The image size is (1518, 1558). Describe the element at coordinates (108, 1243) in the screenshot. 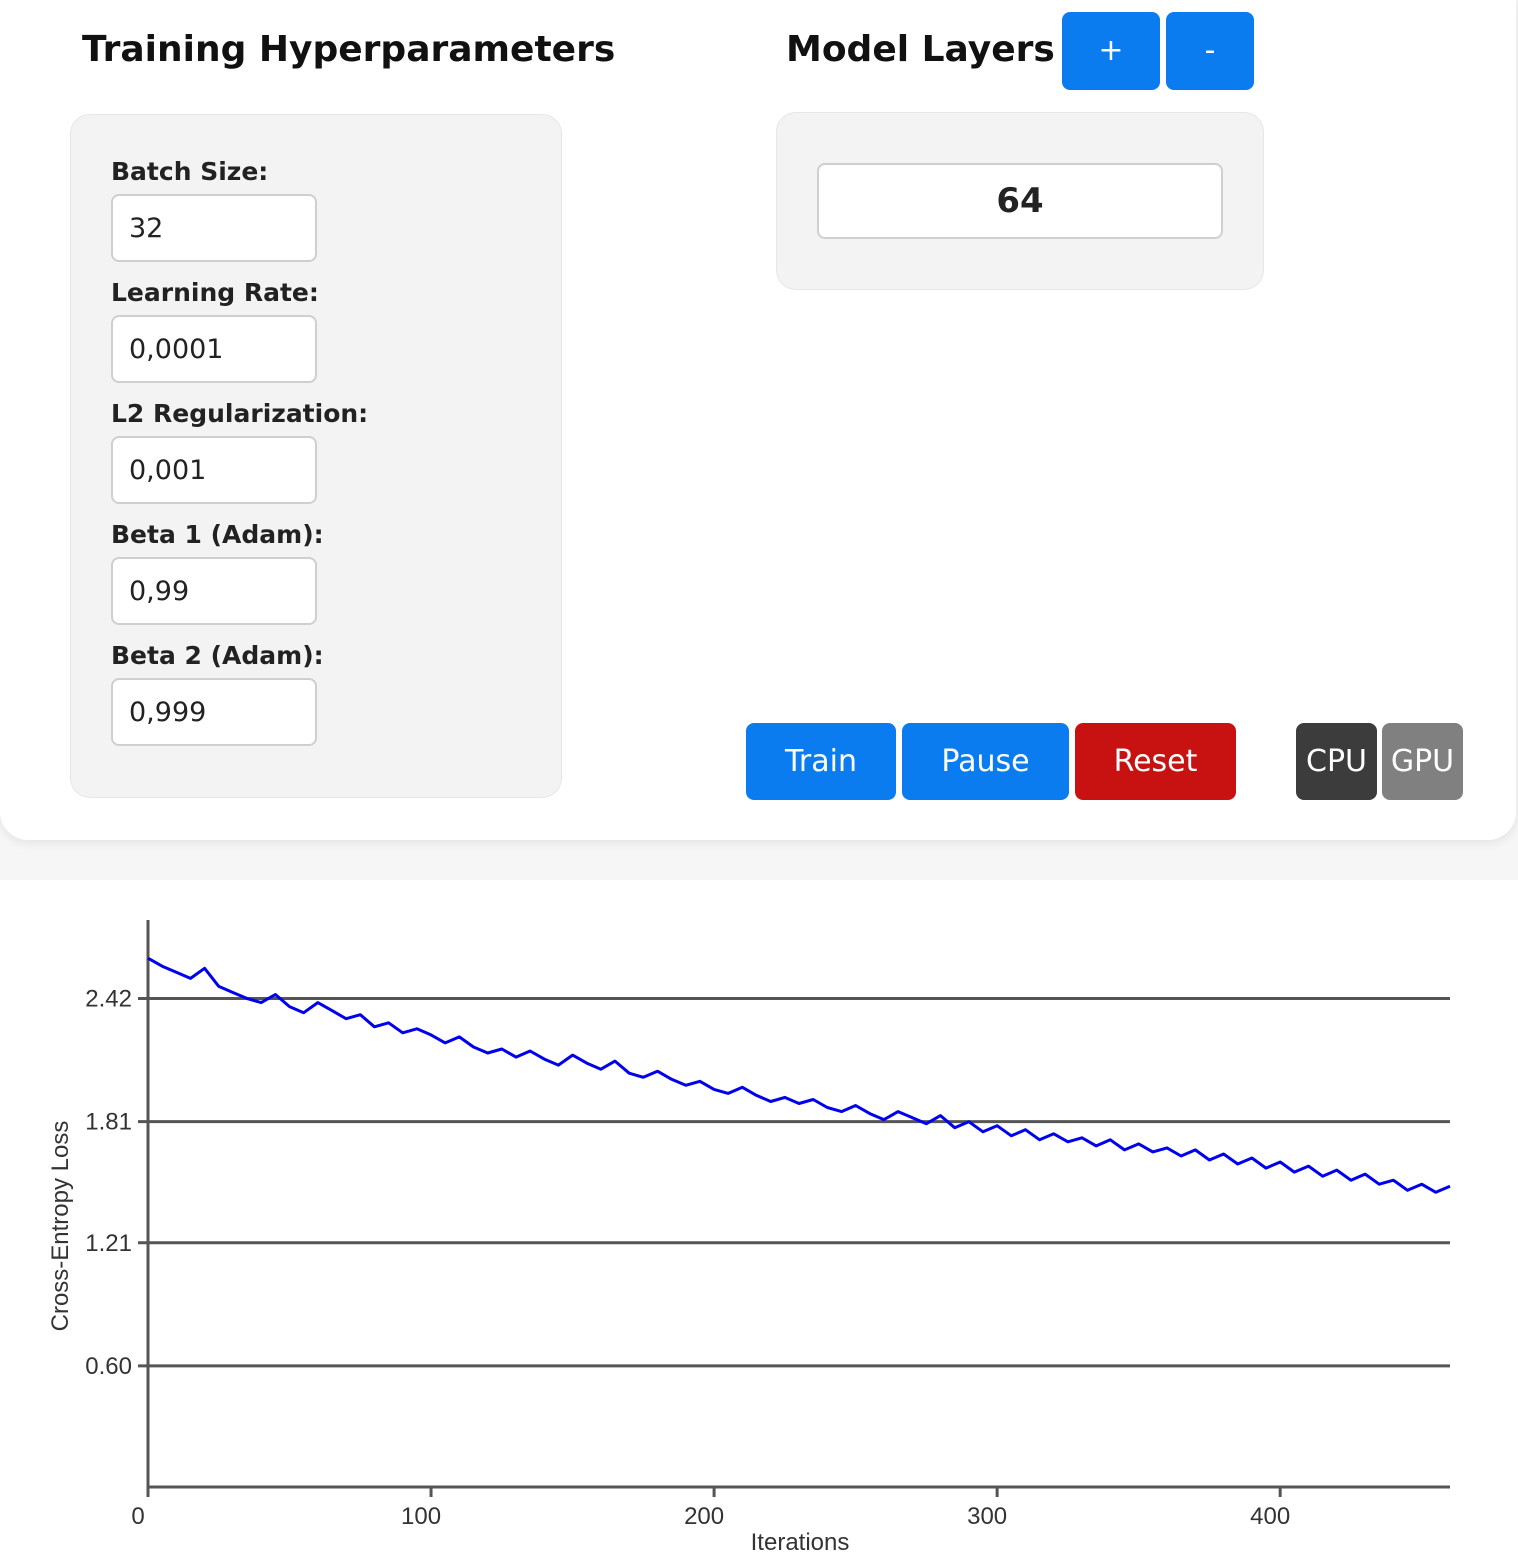

I see `y-tick-label: 1.21` at that location.